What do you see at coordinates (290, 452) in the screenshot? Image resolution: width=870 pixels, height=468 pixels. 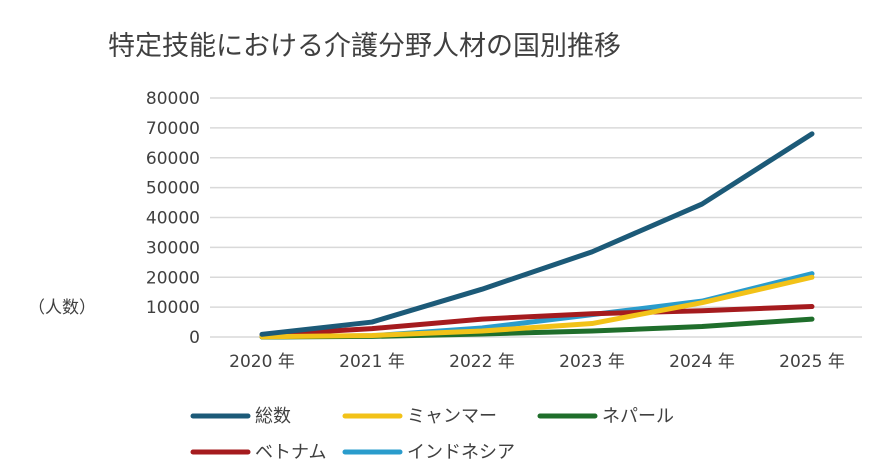 I see `legend-label: ベトナム` at bounding box center [290, 452].